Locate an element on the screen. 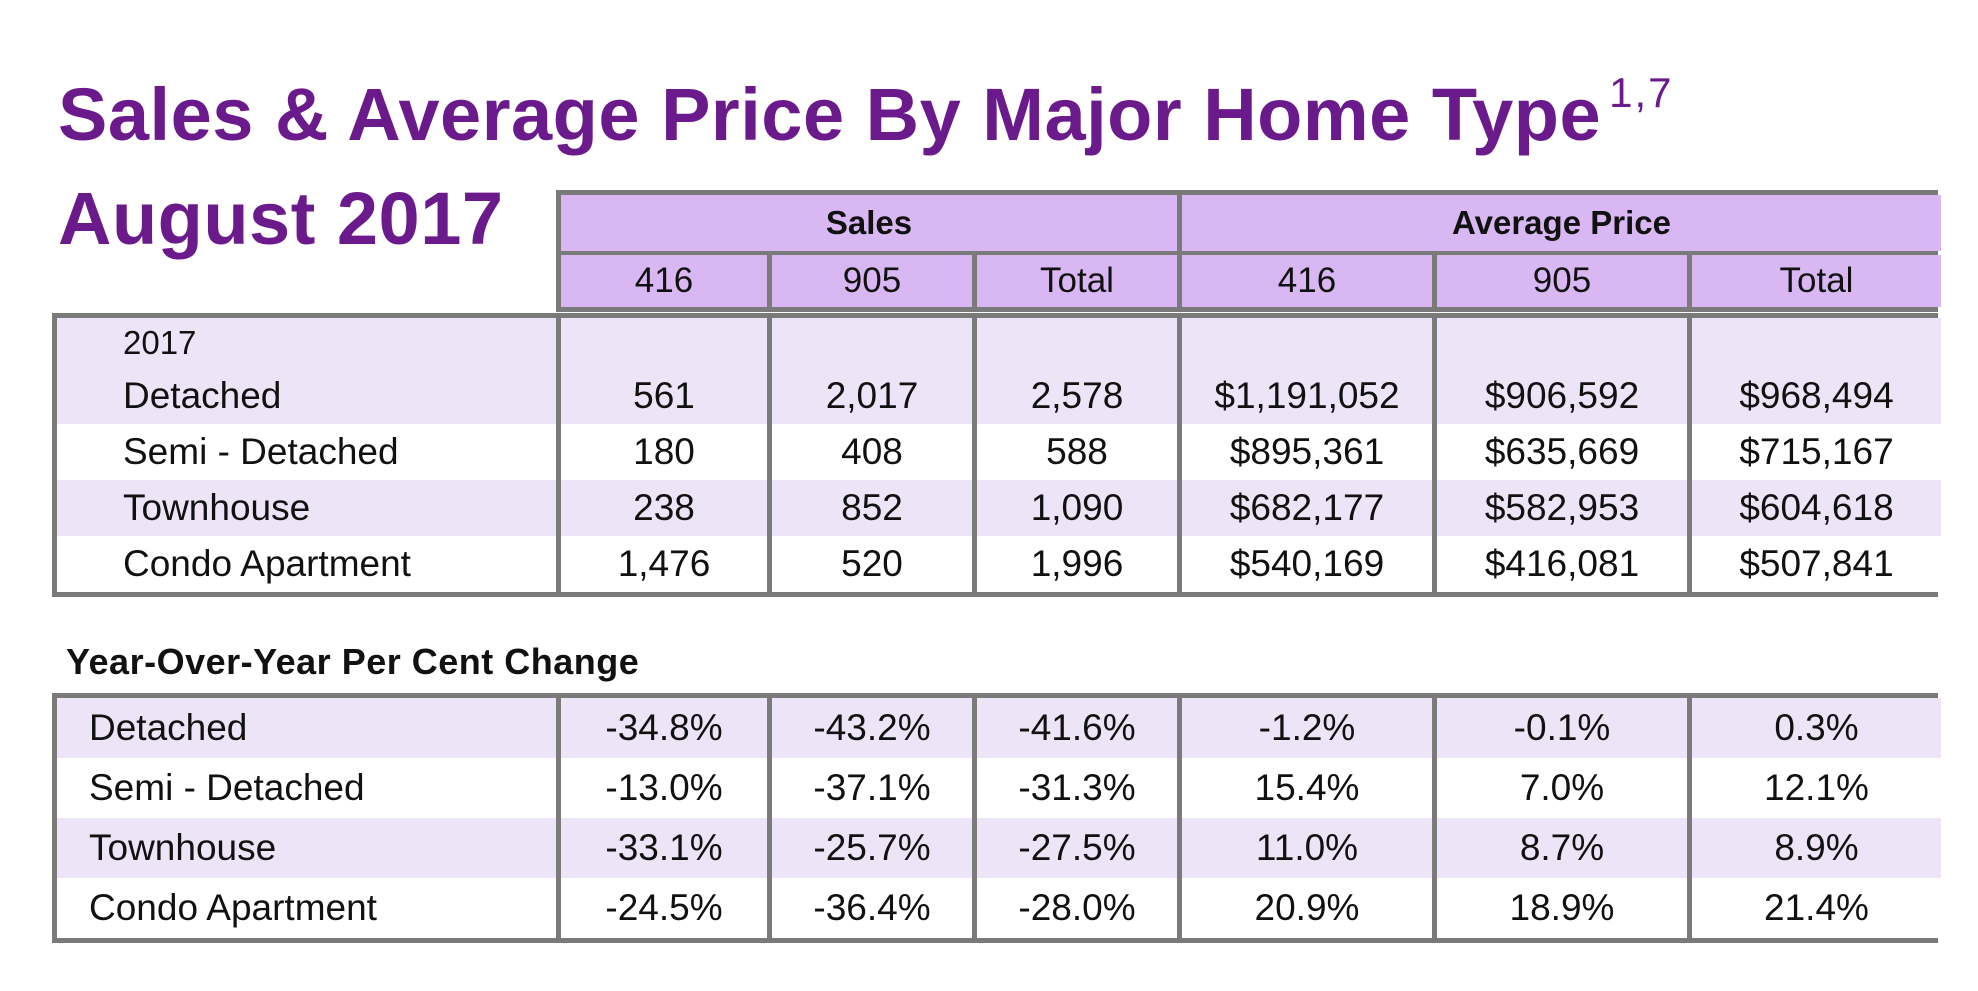 The height and width of the screenshot is (991, 1978). page-subtitle: August 2017 is located at coordinates (281, 218).